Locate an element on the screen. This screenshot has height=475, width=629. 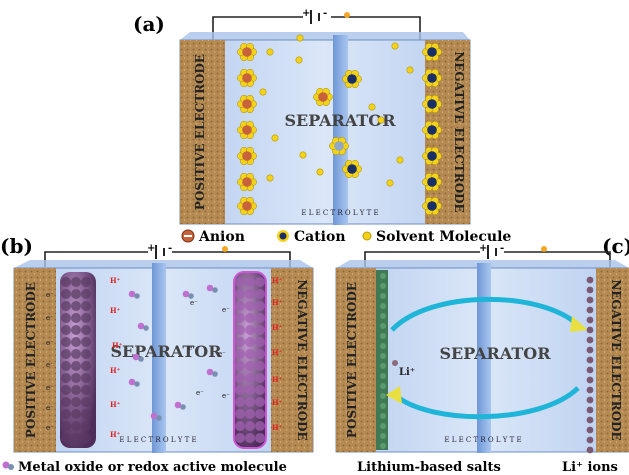
panel-a-label: (a) is located at coordinates (149, 24).